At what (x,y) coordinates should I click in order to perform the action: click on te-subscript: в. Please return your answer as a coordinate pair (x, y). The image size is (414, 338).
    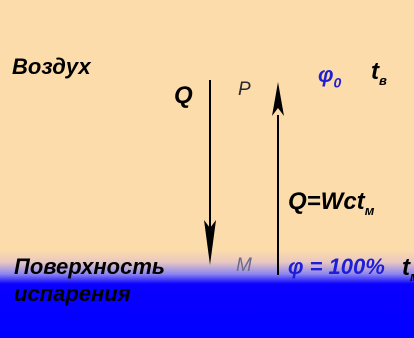
    Looking at the image, I should click on (383, 80).